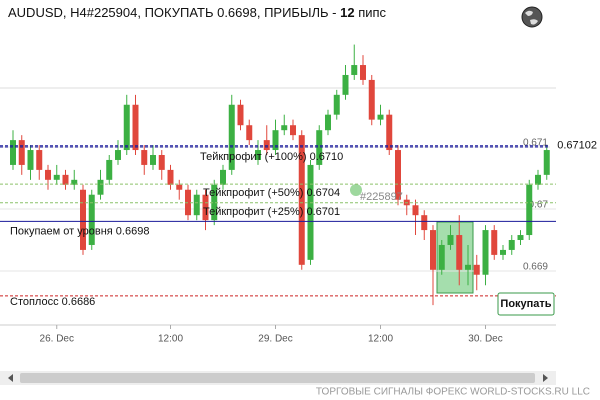 This screenshot has width=600, height=400. What do you see at coordinates (327, 157) in the screenshot?
I see `level-value: 0.6710` at bounding box center [327, 157].